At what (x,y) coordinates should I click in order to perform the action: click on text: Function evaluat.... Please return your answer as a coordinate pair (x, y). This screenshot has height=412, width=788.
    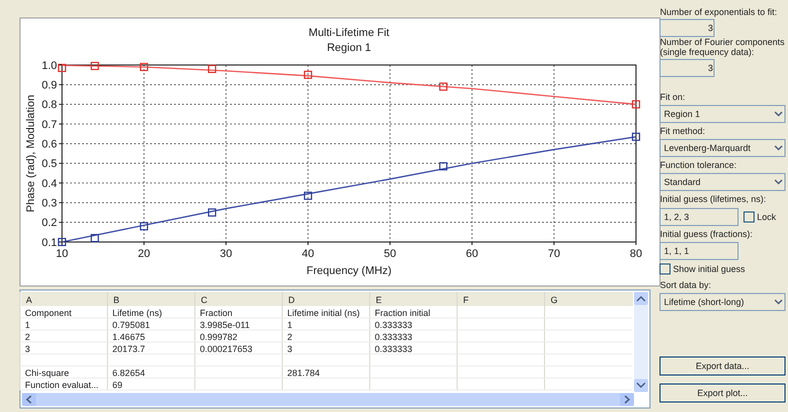
    Looking at the image, I should click on (62, 385).